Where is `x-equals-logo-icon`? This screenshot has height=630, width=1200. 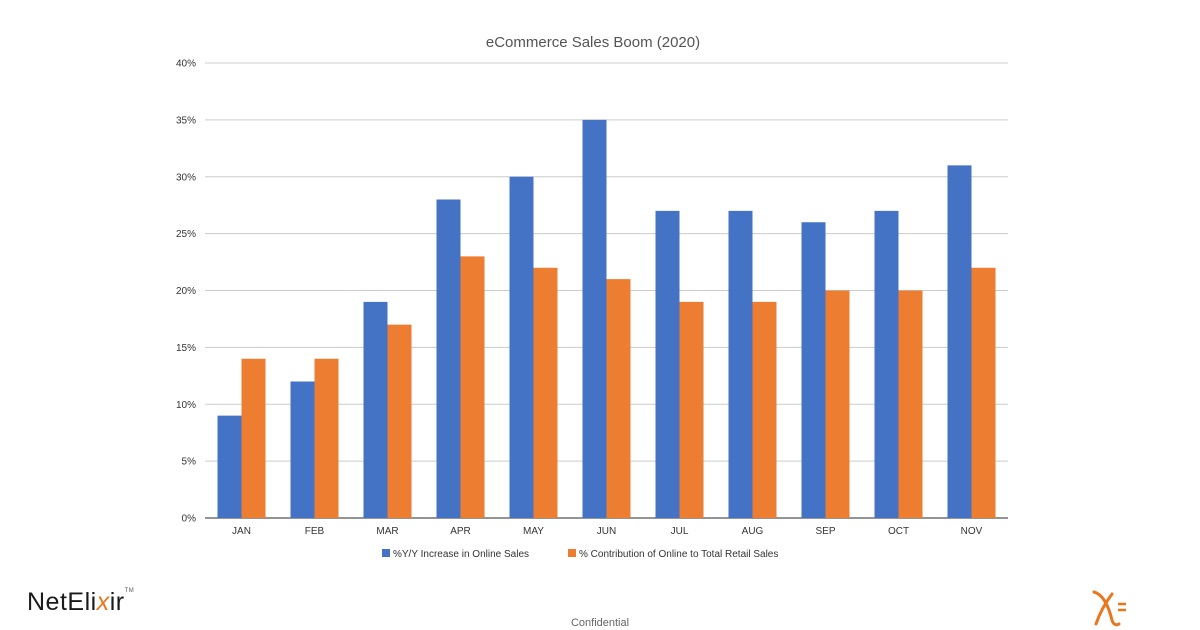
x-equals-logo-icon is located at coordinates (1109, 608).